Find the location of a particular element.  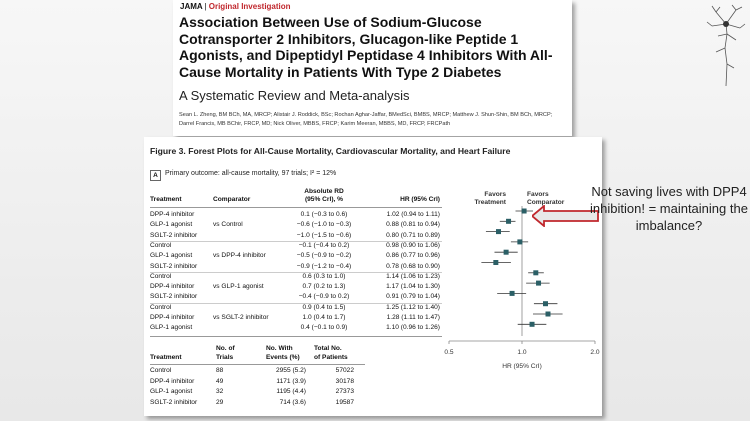

row-rd: −0.9 (−1.2 to −0.4) is located at coordinates (324, 266).